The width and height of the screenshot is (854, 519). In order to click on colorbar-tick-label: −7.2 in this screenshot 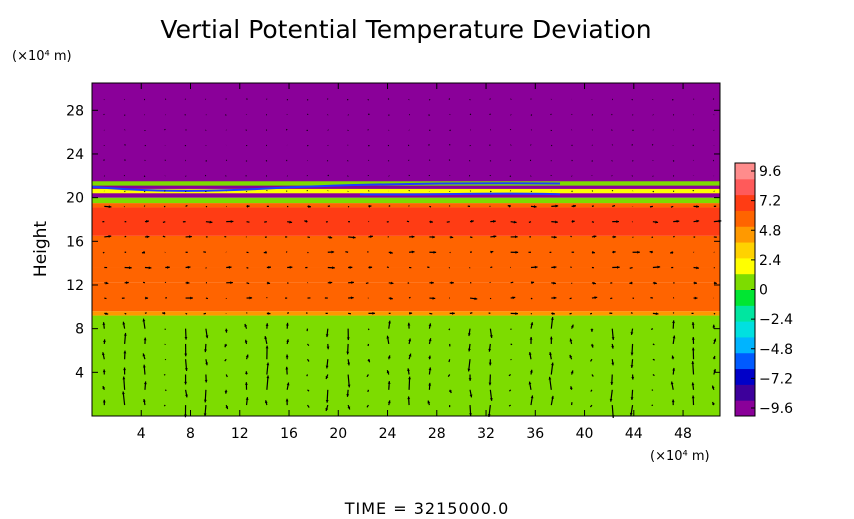, I will do `click(776, 379)`.